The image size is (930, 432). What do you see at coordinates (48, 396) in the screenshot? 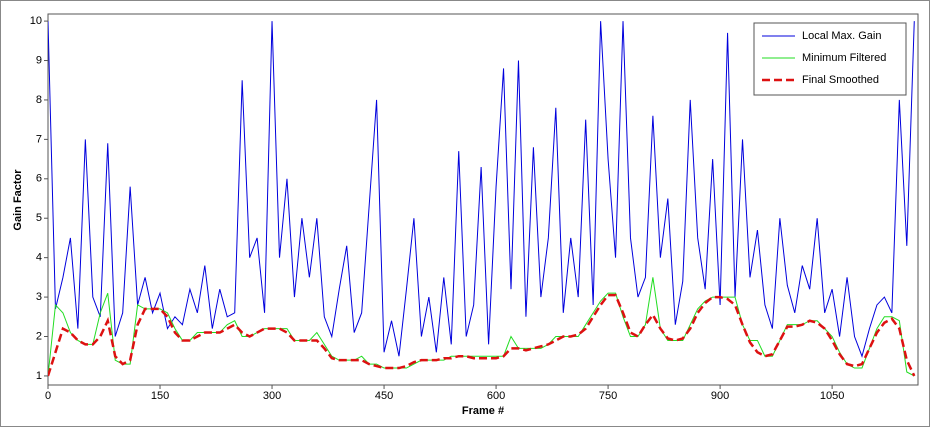
I see `x-tick-label: 0` at bounding box center [48, 396].